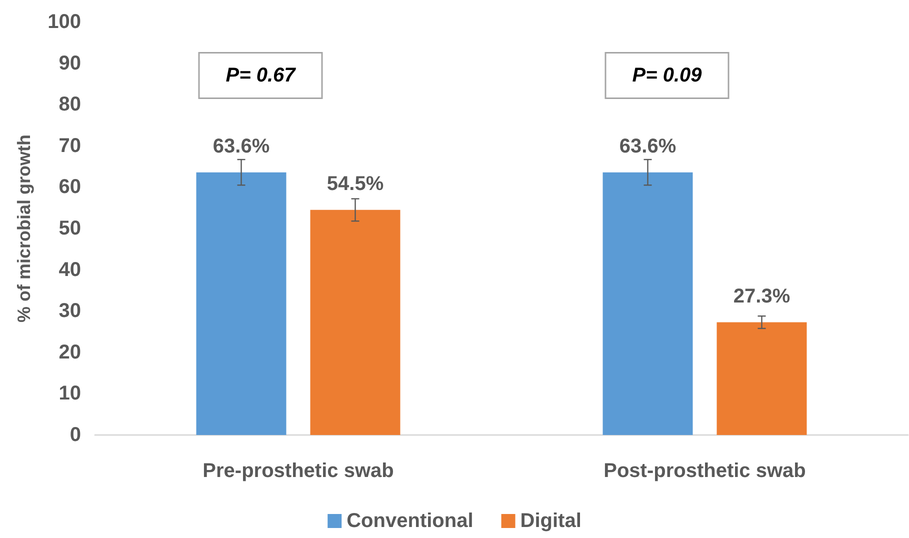 The image size is (909, 538). I want to click on annotation: P= 0.67, so click(261, 75).